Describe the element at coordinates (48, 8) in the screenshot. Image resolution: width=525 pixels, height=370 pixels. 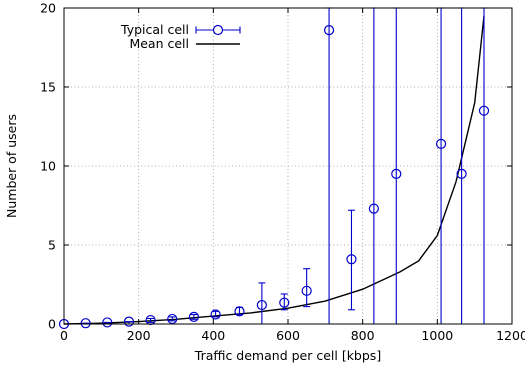
I see `y-tick-label: 20` at that location.